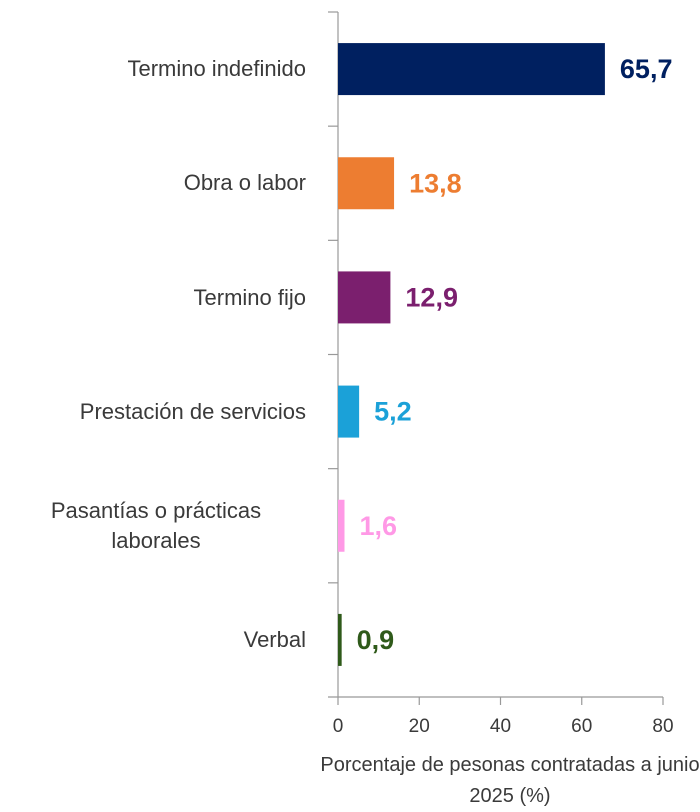  Describe the element at coordinates (274, 640) in the screenshot. I see `category-text: Verbal` at that location.